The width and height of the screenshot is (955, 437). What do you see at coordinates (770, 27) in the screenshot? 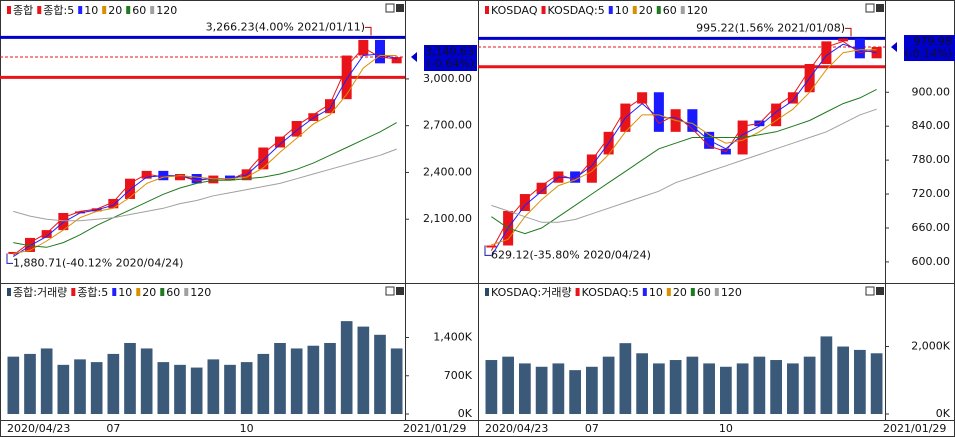
I see `high-label: 995.22(1.56% 2021/01/08)` at bounding box center [770, 27].